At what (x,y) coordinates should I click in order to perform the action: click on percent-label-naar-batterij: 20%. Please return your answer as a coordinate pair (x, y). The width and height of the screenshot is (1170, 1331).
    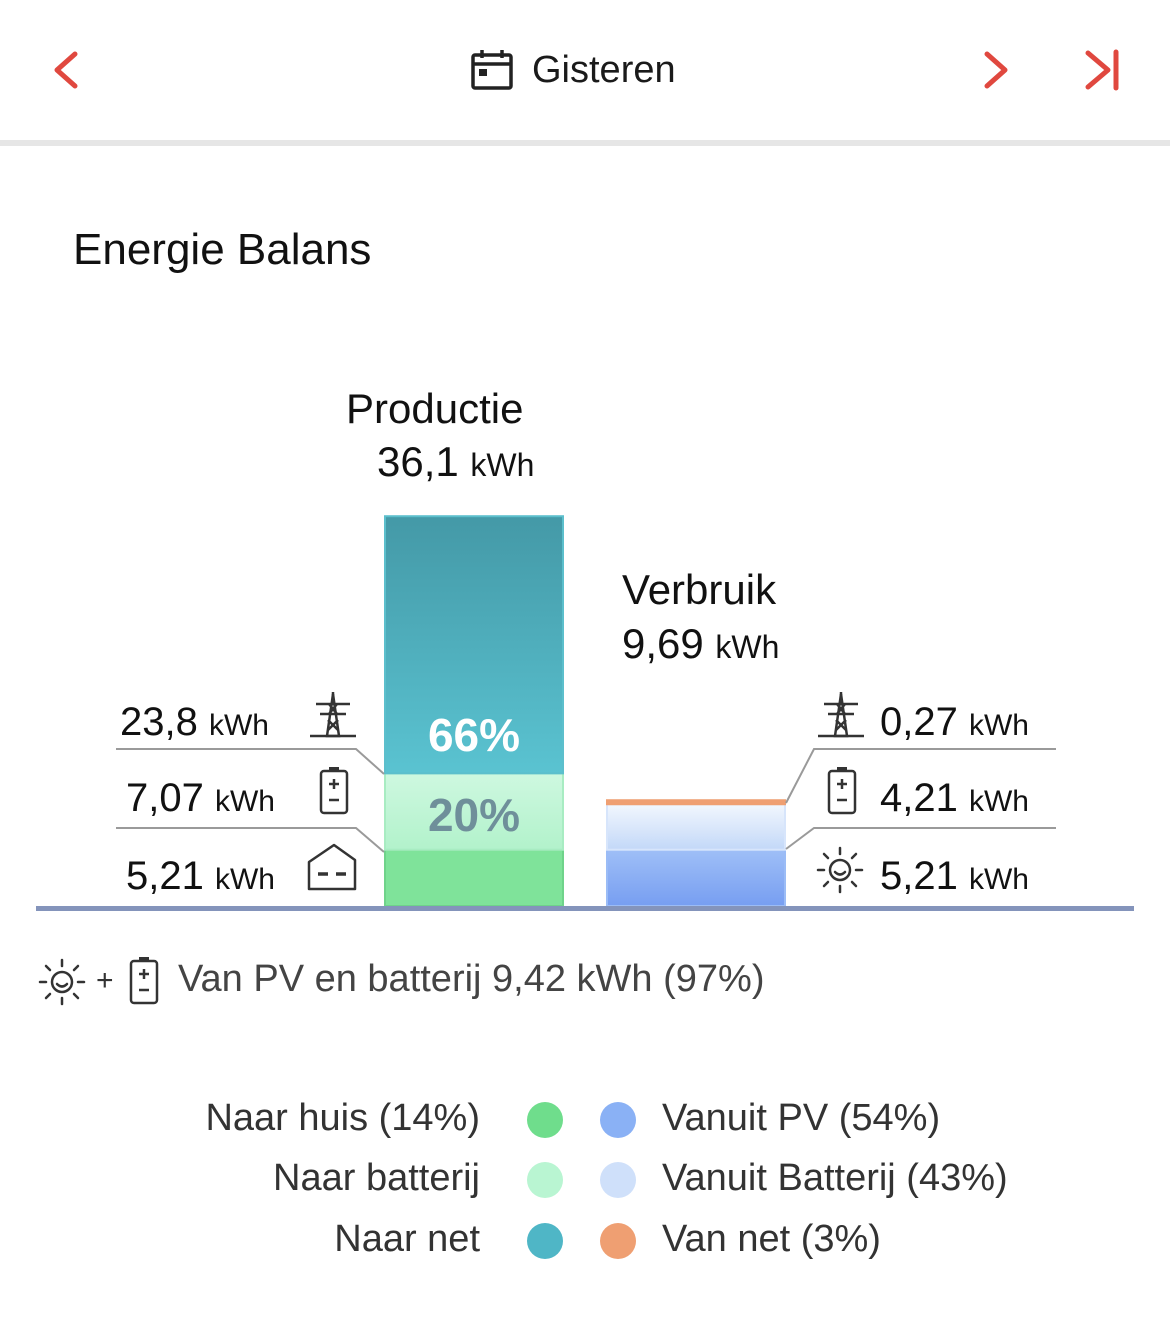
    Looking at the image, I should click on (474, 815).